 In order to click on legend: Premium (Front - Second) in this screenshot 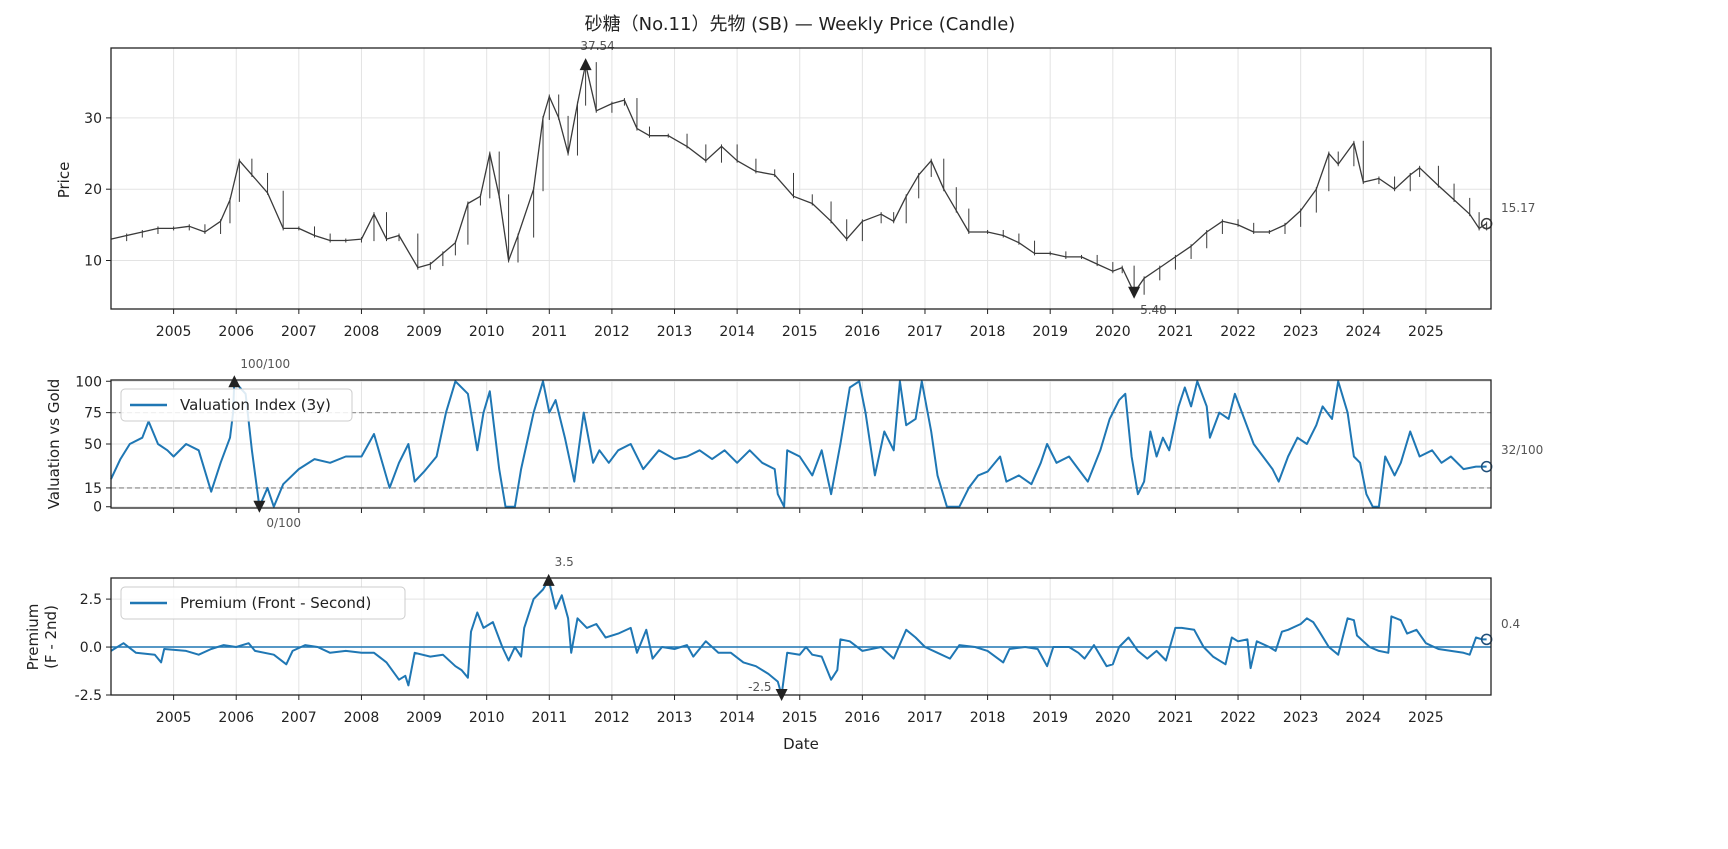, I will do `click(263, 603)`.